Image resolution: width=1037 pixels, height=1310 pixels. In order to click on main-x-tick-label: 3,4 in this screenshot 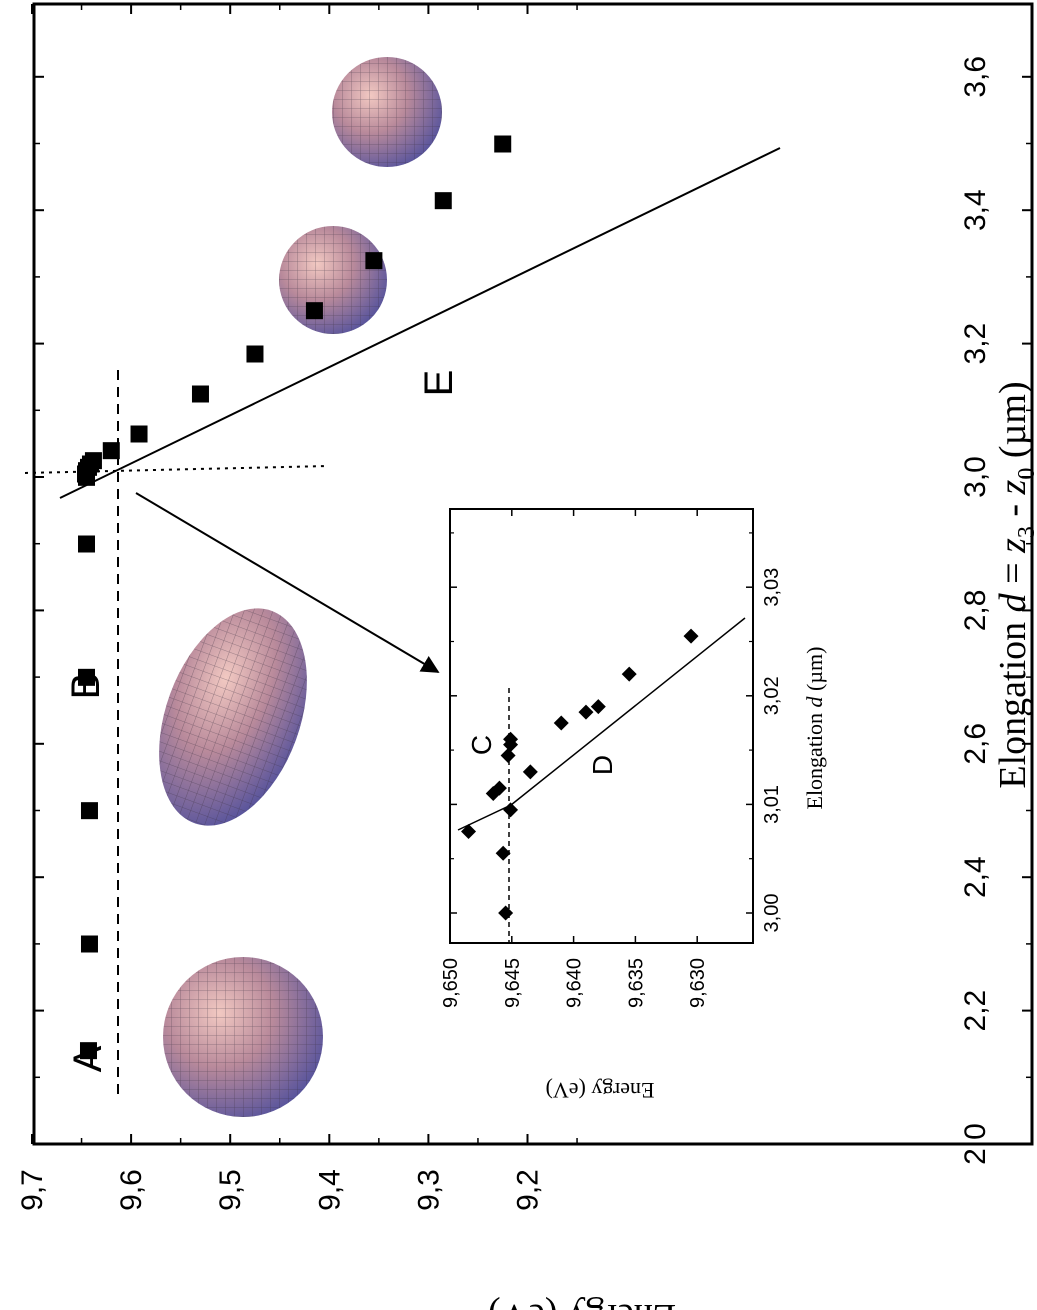, I will do `click(975, 210)`.